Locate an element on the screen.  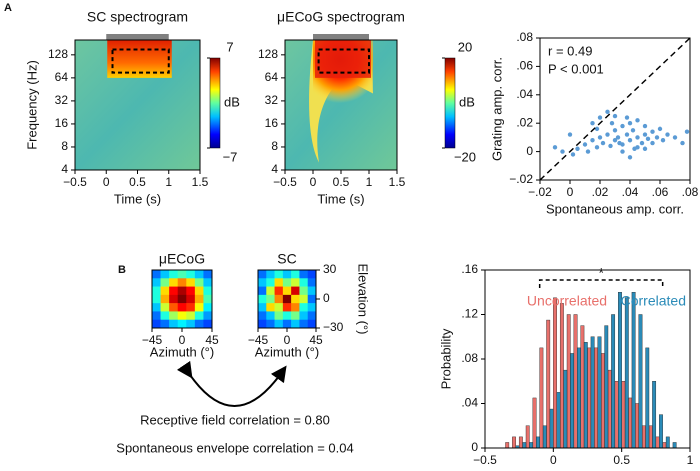
panel-label: B is located at coordinates (122, 270).